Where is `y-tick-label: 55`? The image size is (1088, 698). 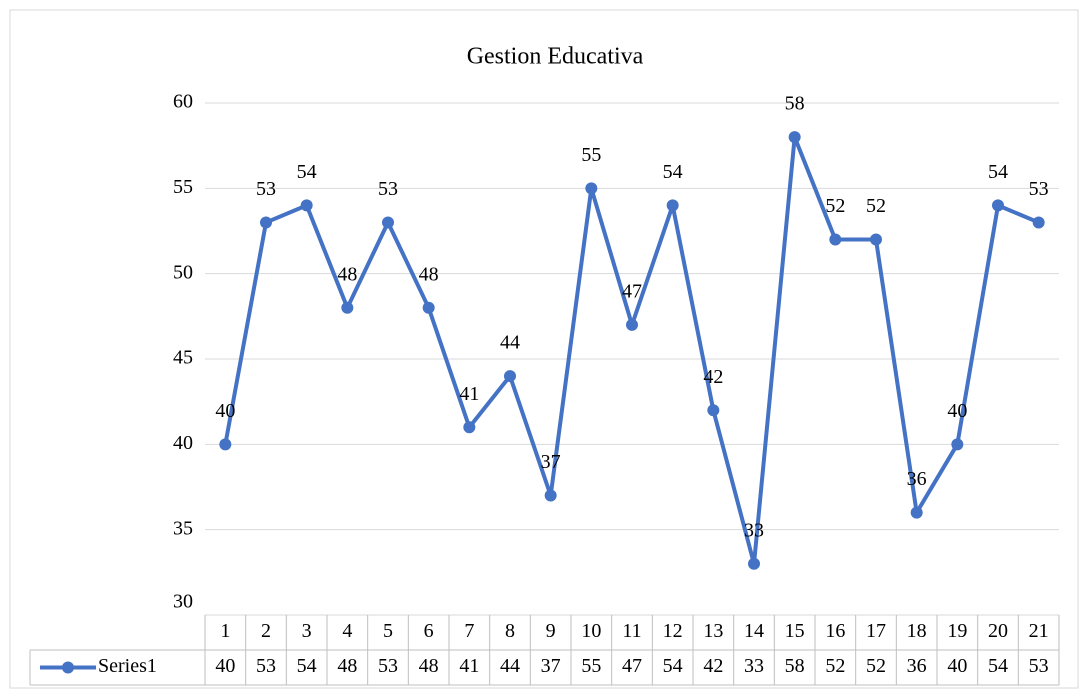
y-tick-label: 55 is located at coordinates (183, 187).